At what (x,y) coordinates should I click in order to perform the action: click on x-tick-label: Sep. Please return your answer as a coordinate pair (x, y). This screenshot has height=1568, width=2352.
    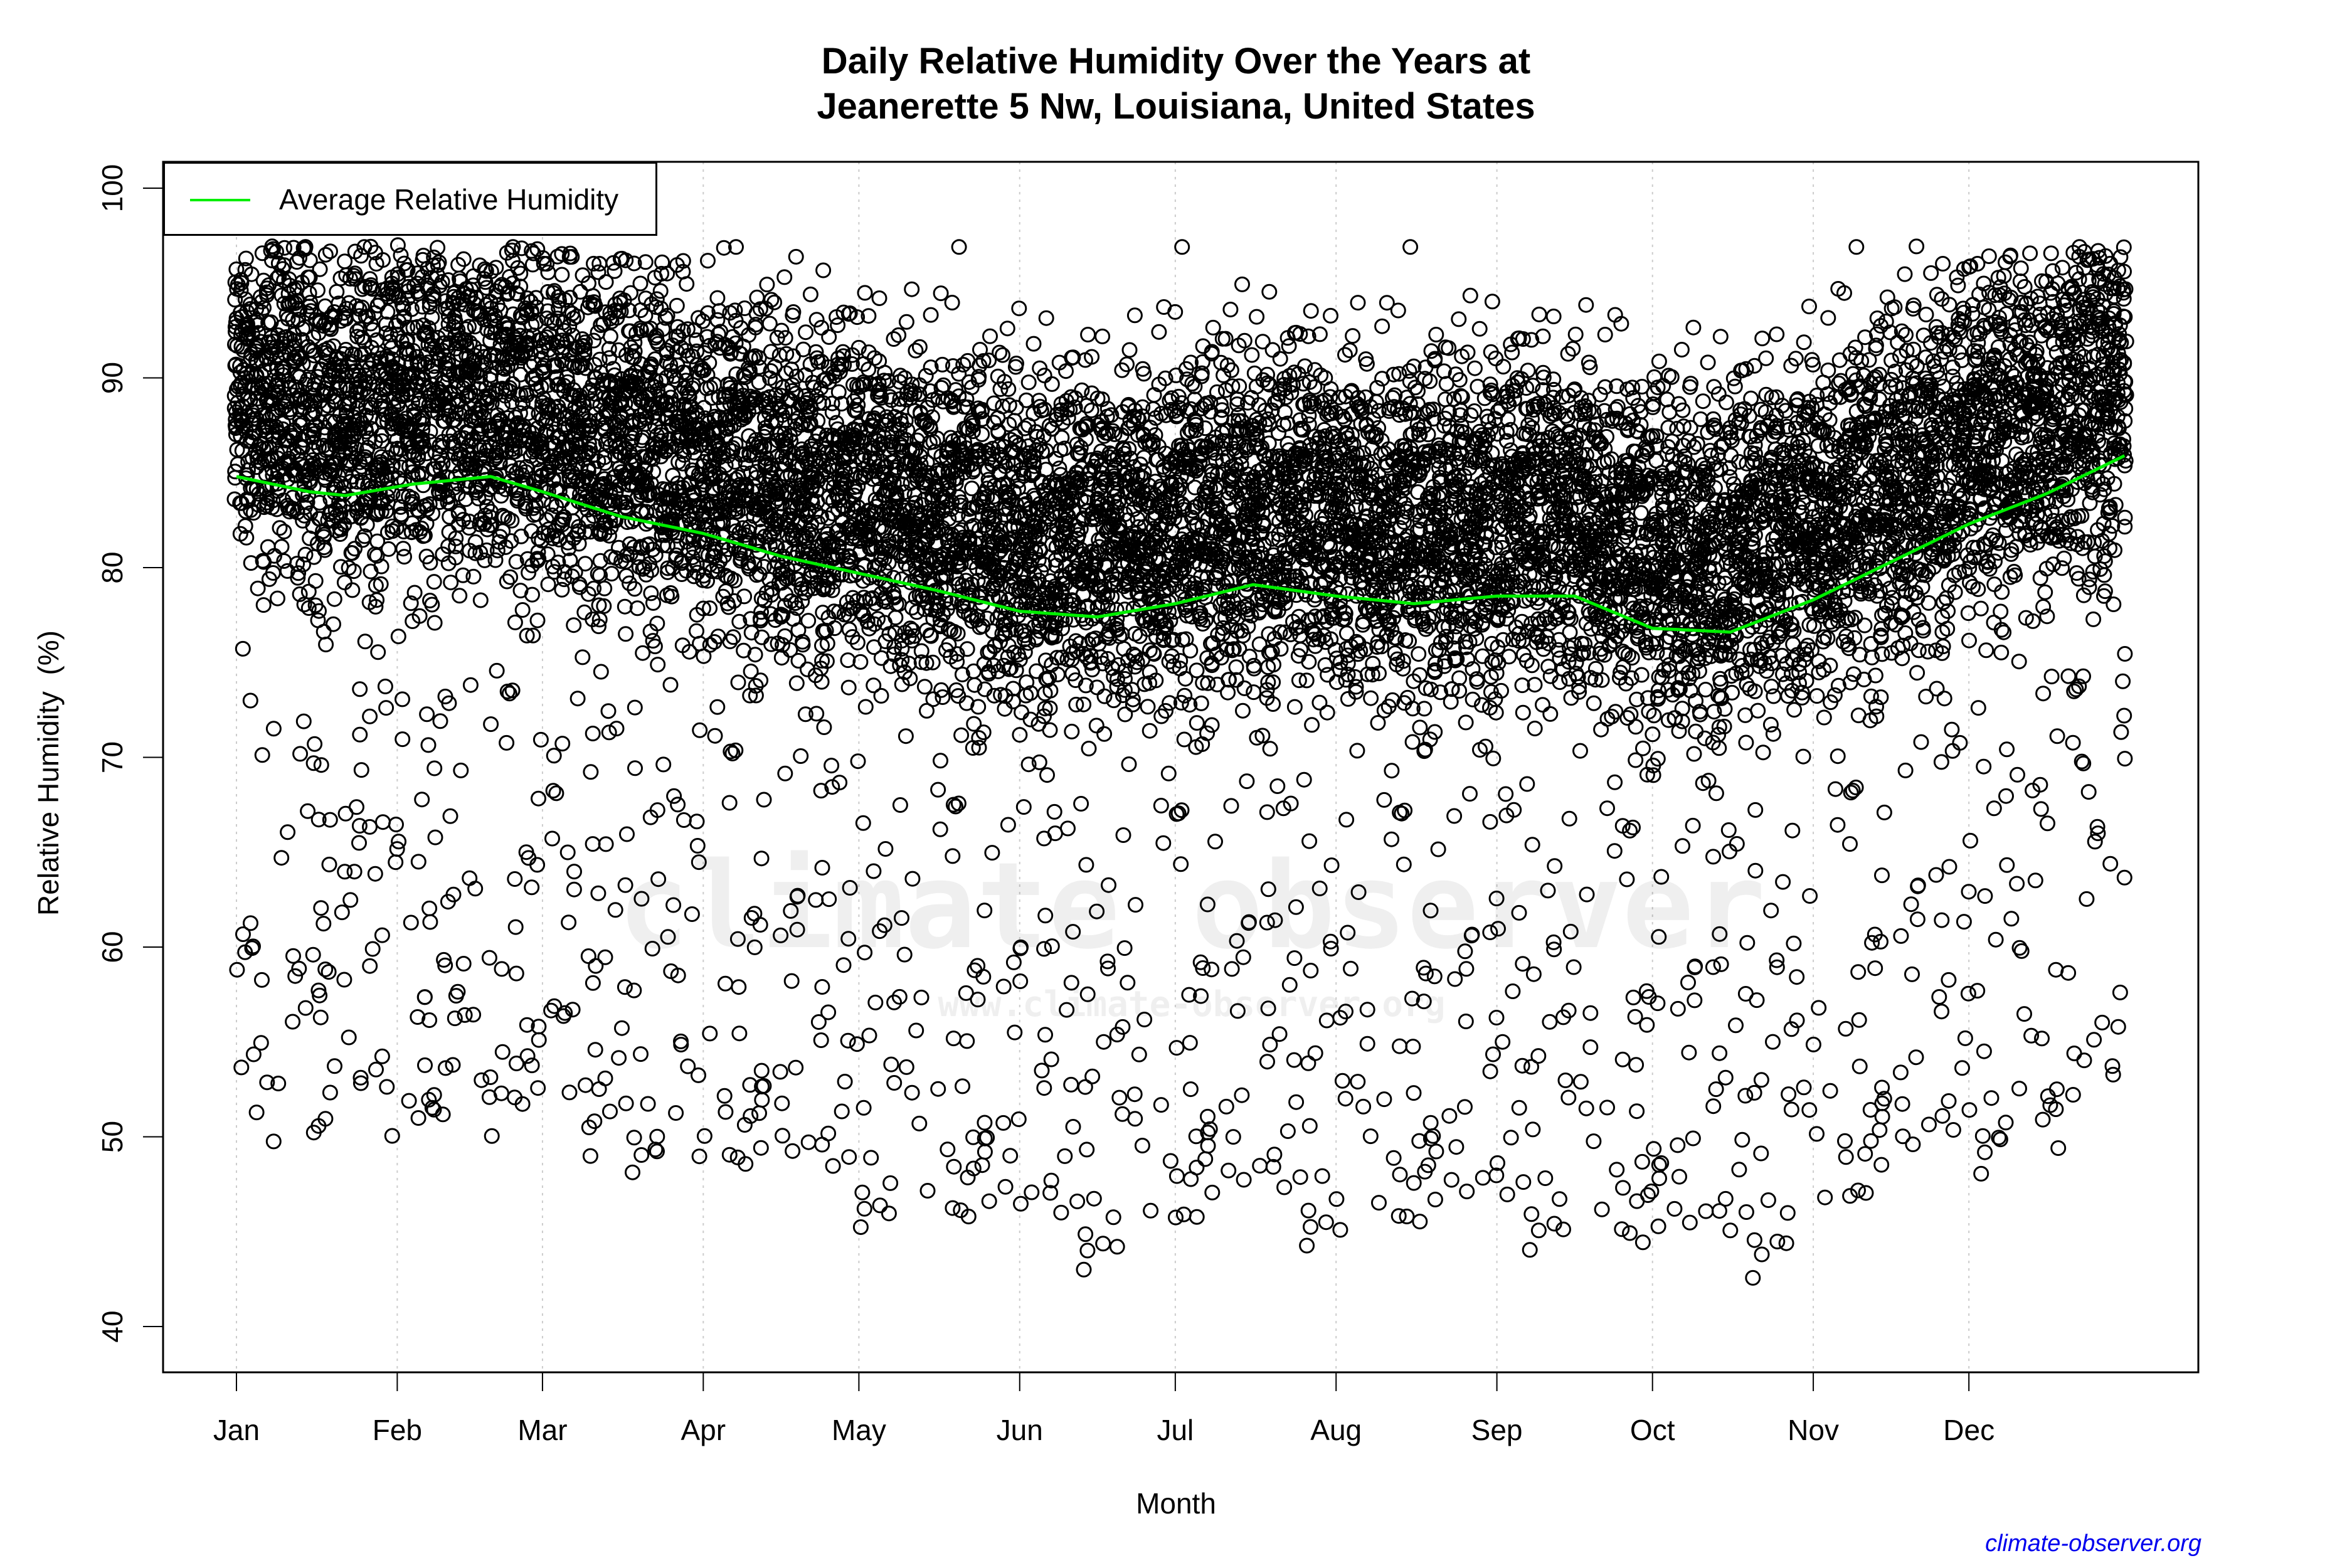
    Looking at the image, I should click on (1497, 1430).